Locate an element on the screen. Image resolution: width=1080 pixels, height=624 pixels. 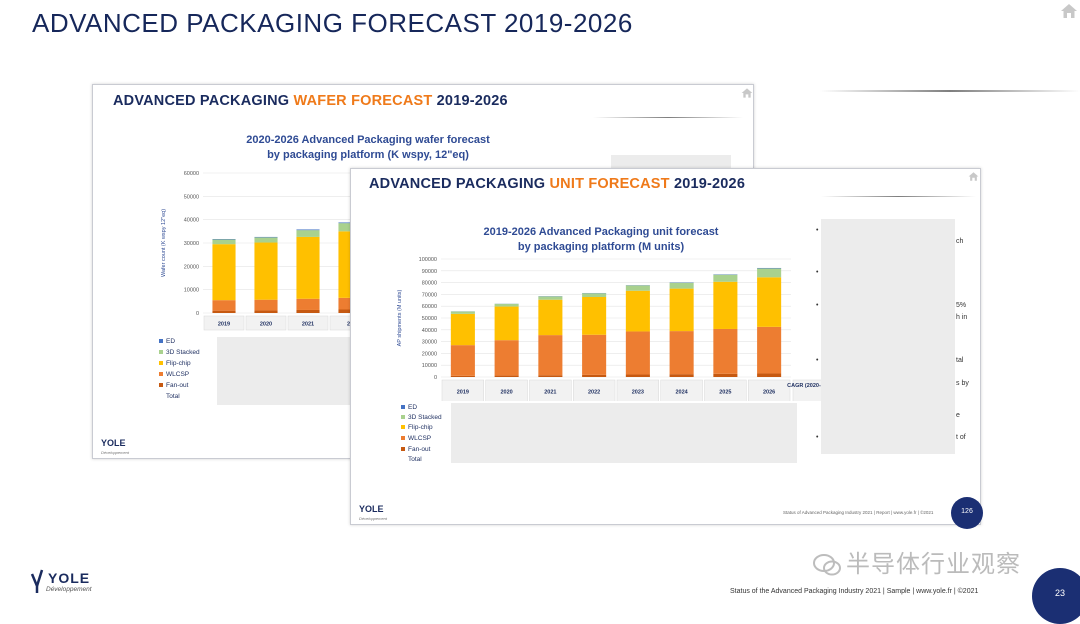
y-tick-label: 90000 is located at coordinates (429, 272).